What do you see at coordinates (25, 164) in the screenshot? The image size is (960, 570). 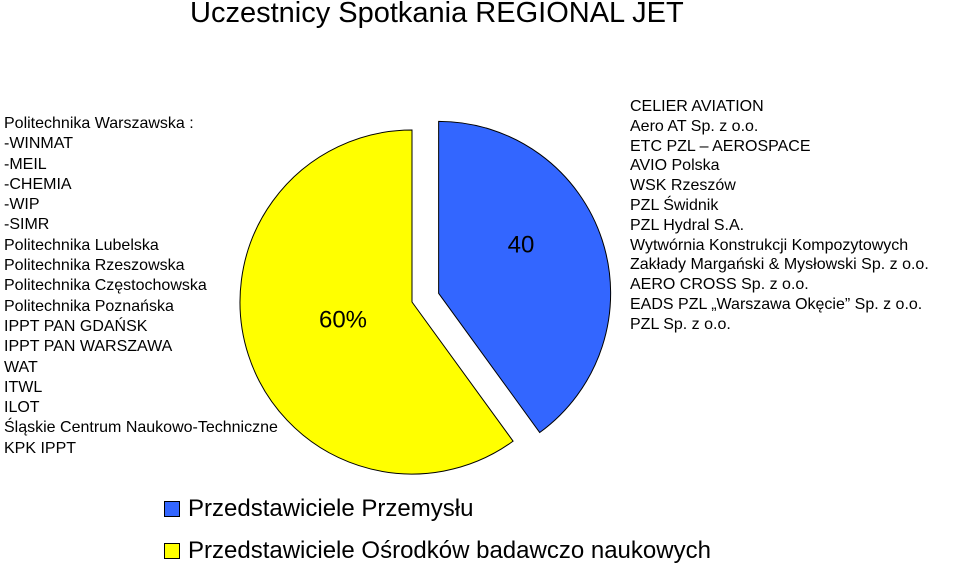 I see `list-item: -MEIL` at bounding box center [25, 164].